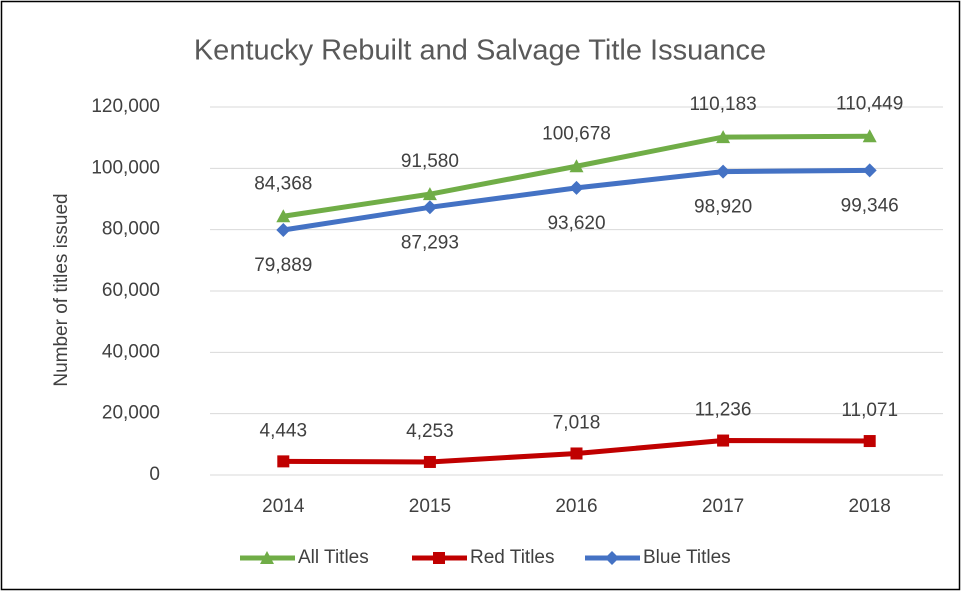  Describe the element at coordinates (869, 410) in the screenshot. I see `data-label: 11,071` at that location.